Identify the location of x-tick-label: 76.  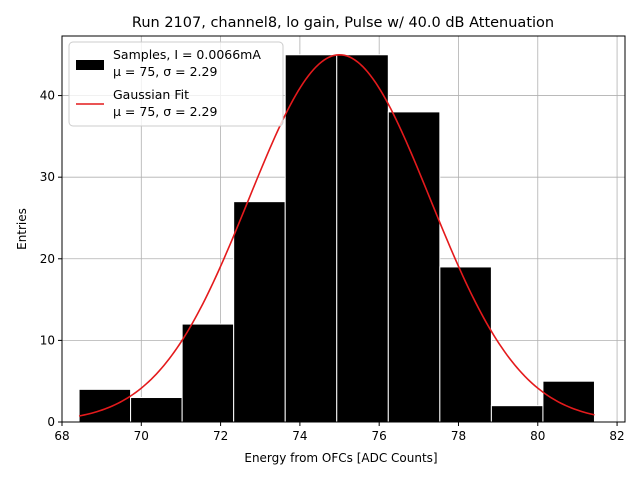
(379, 436).